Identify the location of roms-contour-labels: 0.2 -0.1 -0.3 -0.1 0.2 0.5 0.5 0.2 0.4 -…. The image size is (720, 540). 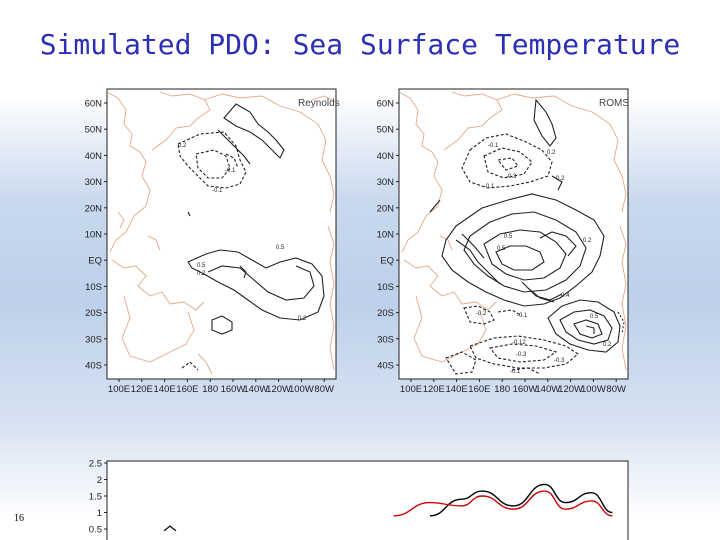
(544, 259).